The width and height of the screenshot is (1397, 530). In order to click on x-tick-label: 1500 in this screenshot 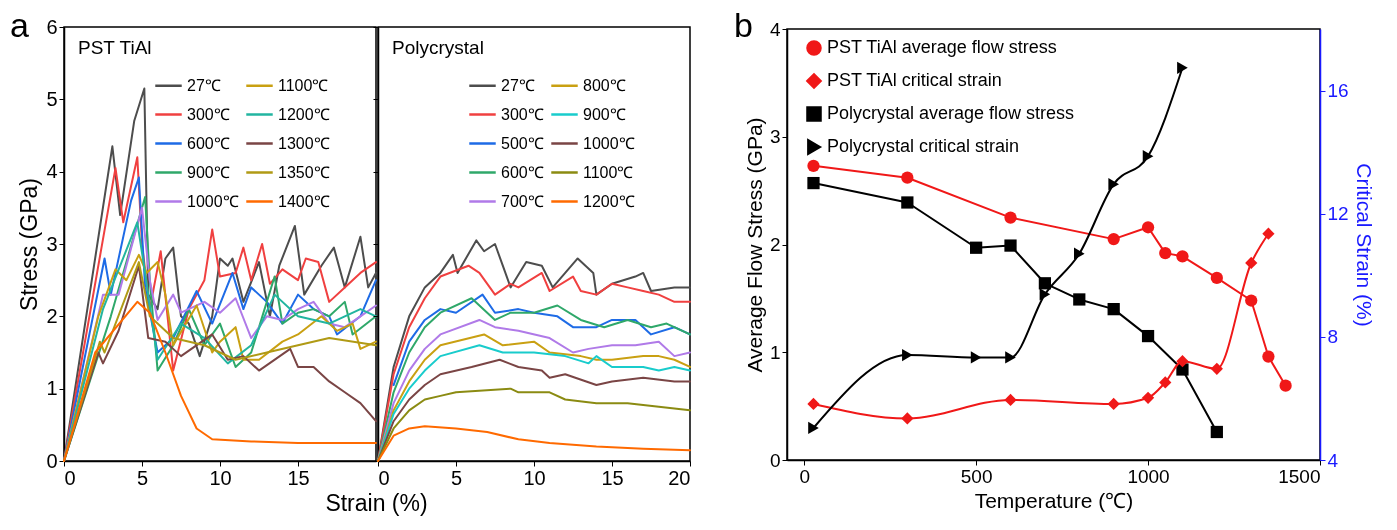, I will do `click(1299, 476)`.